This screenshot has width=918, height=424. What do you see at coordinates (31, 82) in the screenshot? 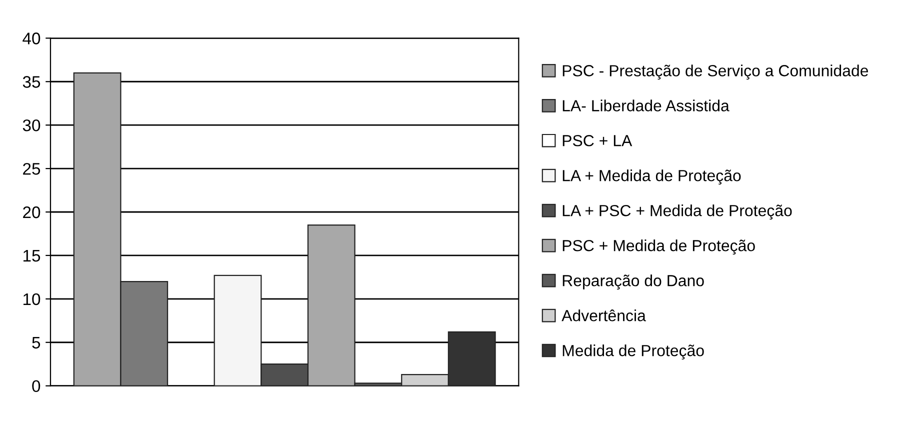
I see `y-tick-label: 35` at bounding box center [31, 82].